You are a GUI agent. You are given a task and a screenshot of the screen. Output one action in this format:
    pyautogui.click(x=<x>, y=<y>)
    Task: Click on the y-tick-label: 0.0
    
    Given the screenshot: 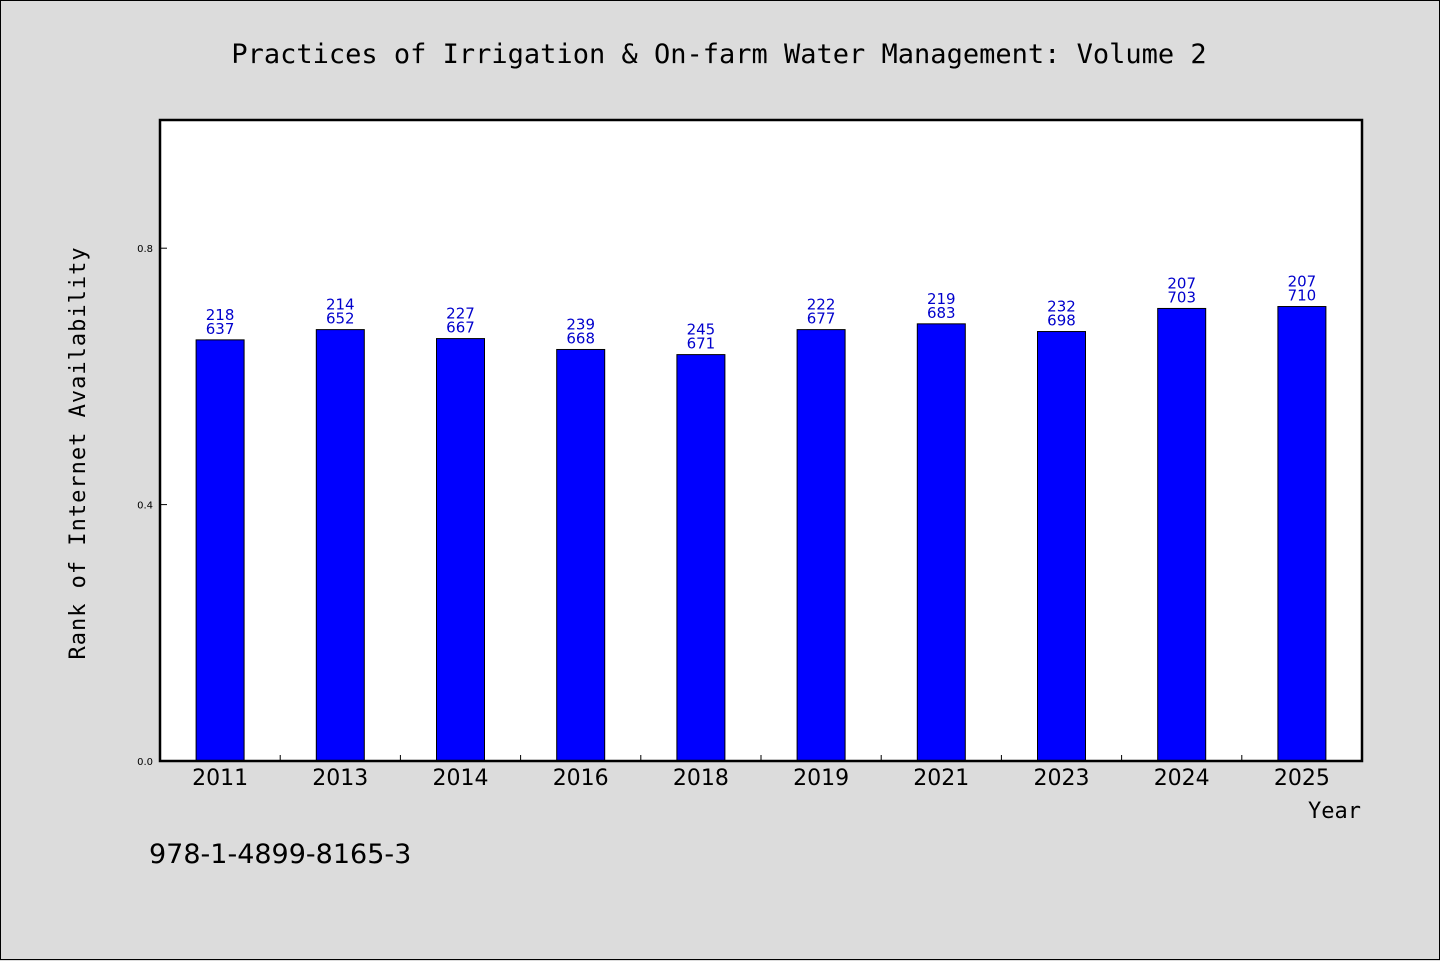 What is the action you would take?
    pyautogui.click(x=145, y=762)
    